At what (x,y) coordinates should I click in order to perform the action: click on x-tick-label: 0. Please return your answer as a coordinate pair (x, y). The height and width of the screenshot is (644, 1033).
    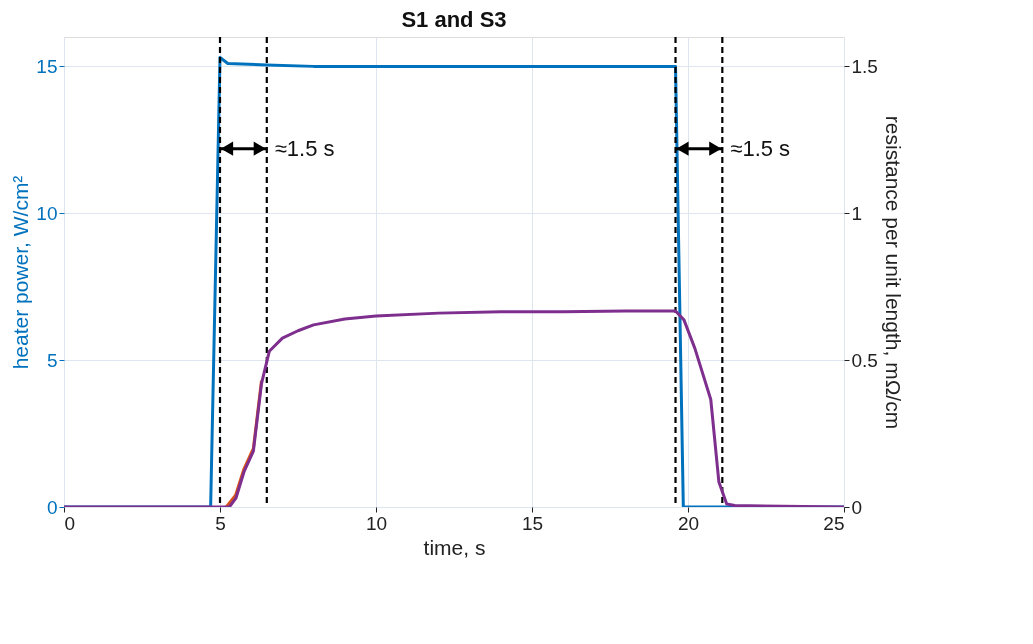
    Looking at the image, I should click on (70, 523).